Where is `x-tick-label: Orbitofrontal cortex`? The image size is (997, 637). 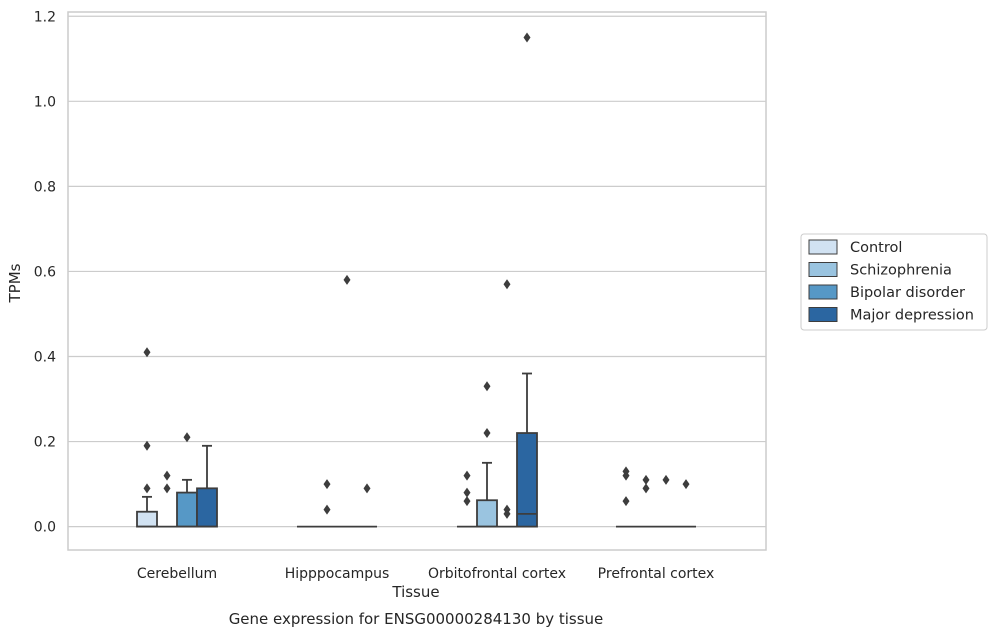
x-tick-label: Orbitofrontal cortex is located at coordinates (497, 574).